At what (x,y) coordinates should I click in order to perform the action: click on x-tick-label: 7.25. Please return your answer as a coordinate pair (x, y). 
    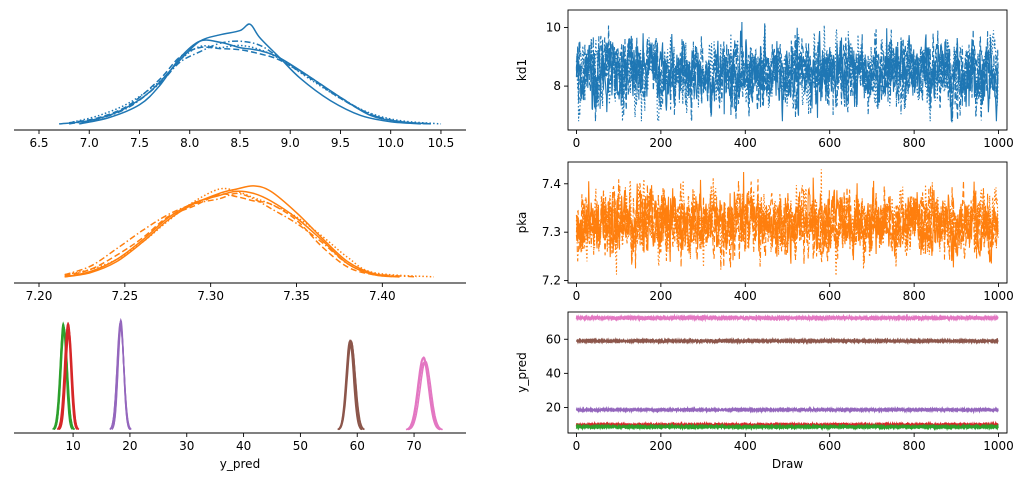
    Looking at the image, I should click on (124, 296).